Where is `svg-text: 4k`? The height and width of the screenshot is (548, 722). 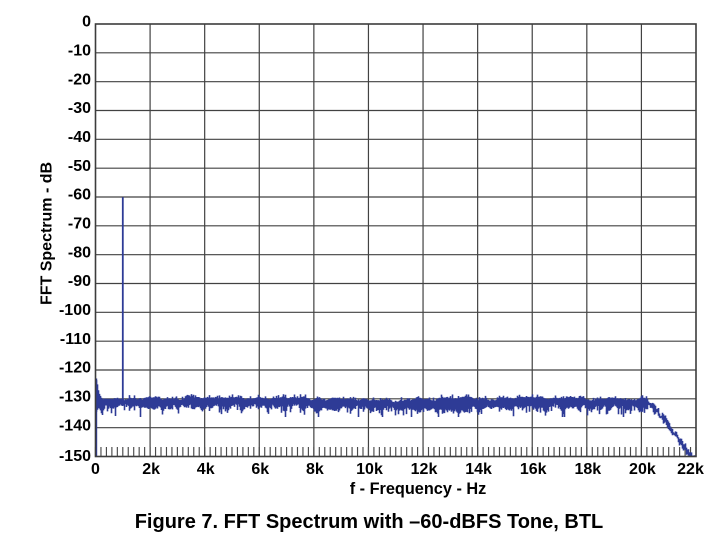
svg-text: 4k is located at coordinates (206, 469).